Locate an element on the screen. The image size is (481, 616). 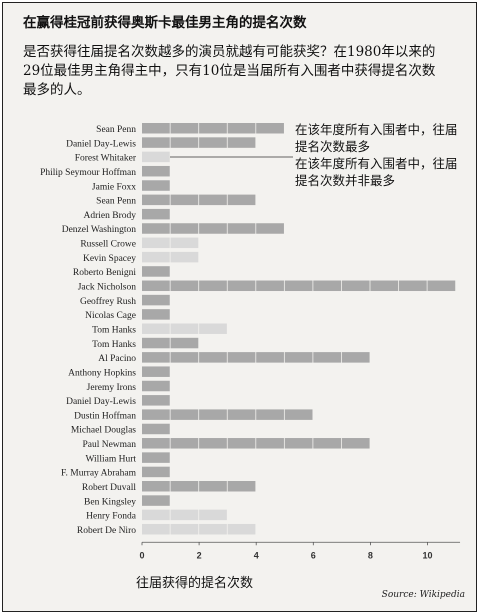
actor-label: Jeremy Irons is located at coordinates (112, 388).